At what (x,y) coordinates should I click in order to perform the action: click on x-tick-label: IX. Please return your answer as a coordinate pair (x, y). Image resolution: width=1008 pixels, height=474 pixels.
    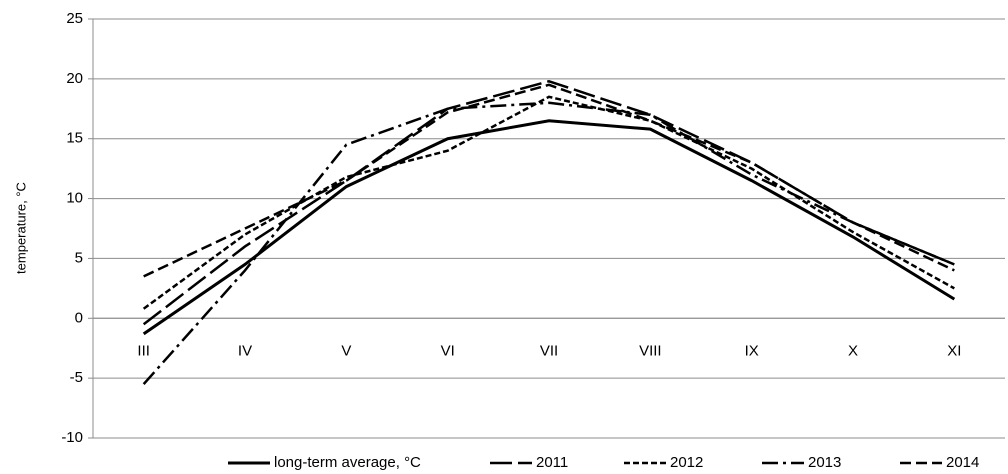
    Looking at the image, I should click on (752, 350).